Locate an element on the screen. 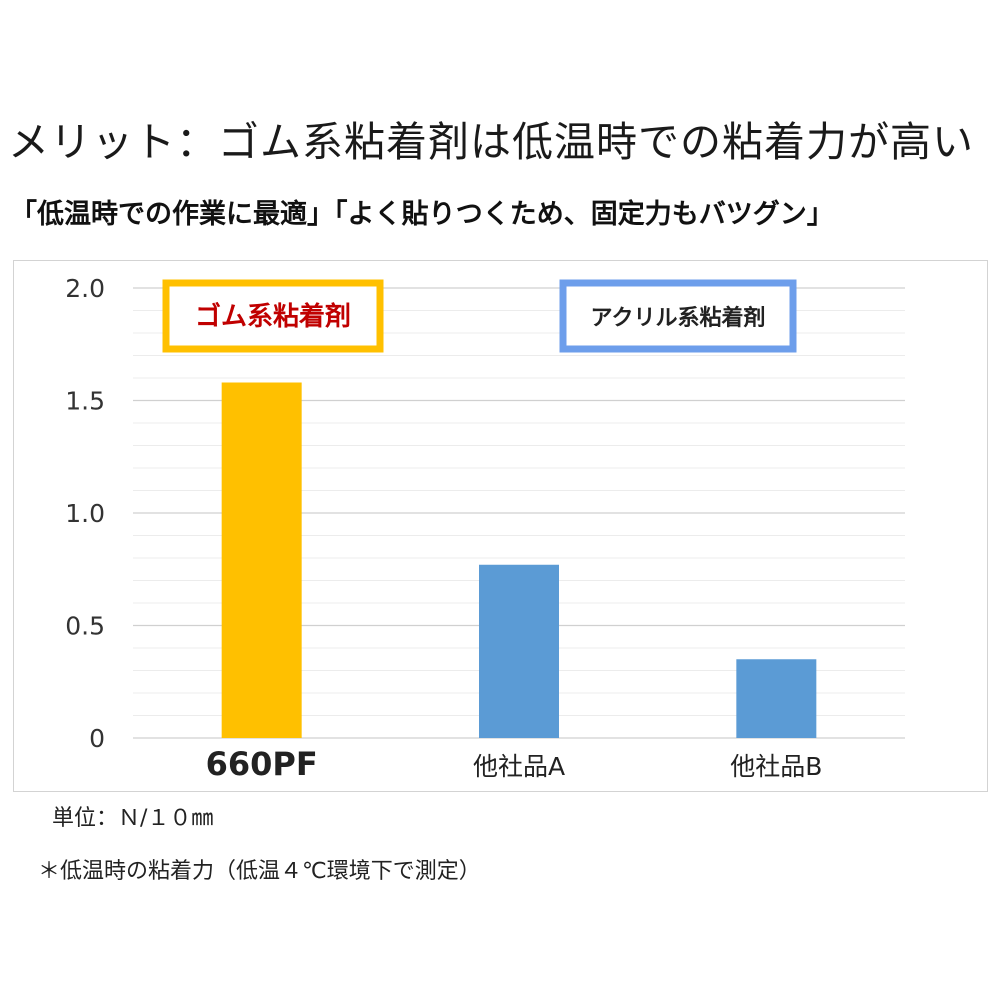 The image size is (1000, 1000). x-category-label: 他社品B is located at coordinates (776, 766).